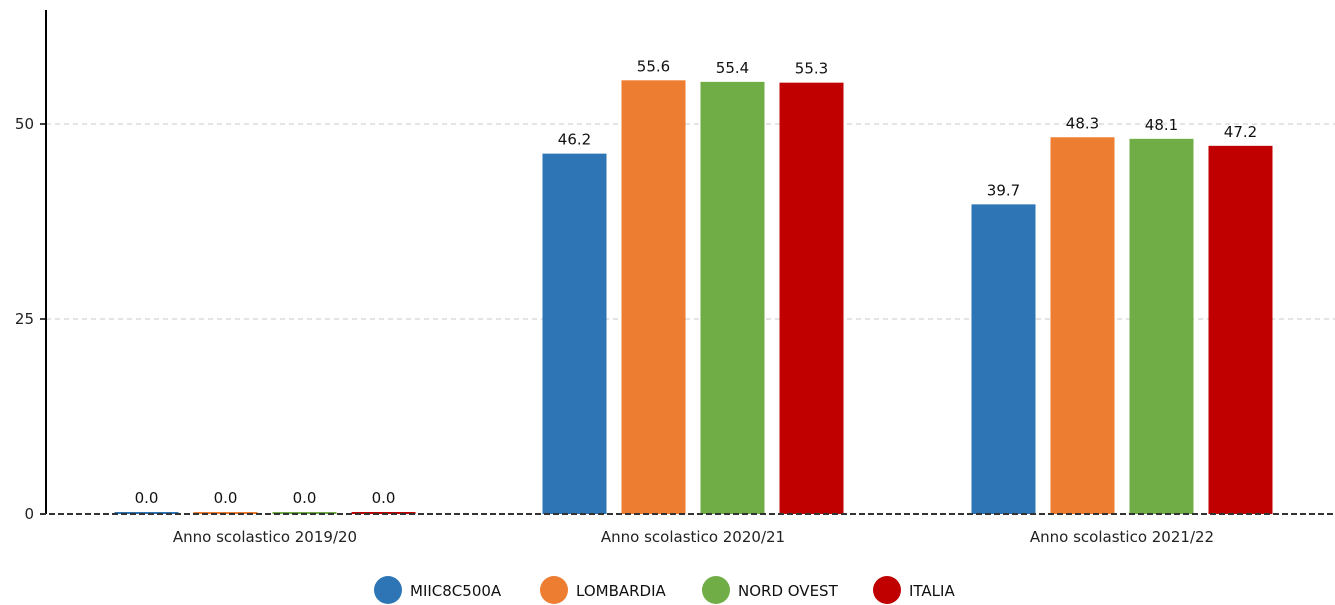  I want to click on y-tick-label: 50, so click(24, 124).